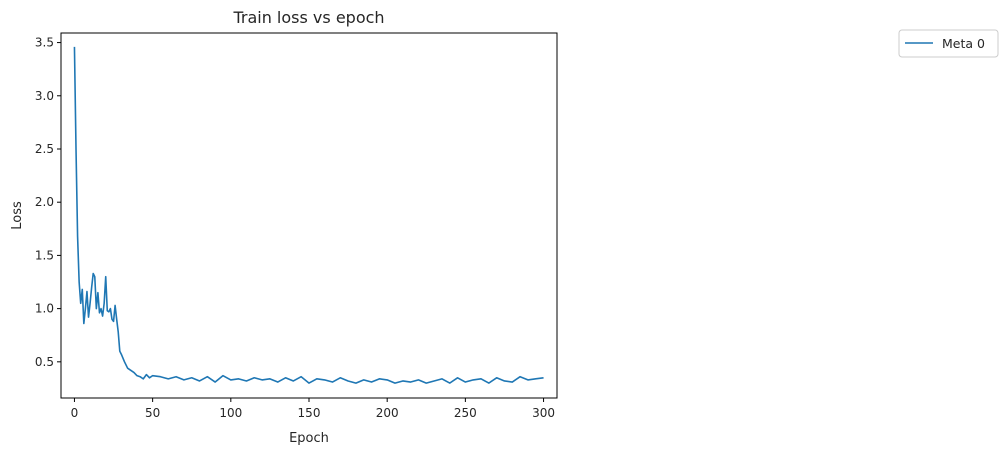  I want to click on x-tick-label: 200, so click(387, 413).